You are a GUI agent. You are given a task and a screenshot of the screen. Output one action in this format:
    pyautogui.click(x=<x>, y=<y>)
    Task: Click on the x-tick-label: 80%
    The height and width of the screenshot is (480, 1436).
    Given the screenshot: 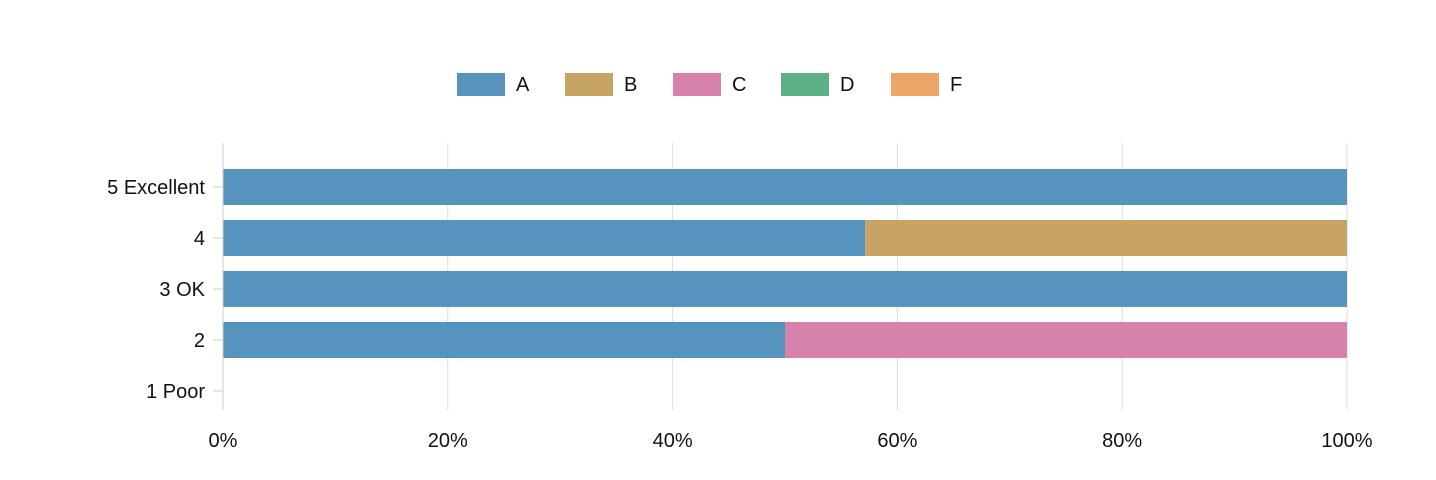 What is the action you would take?
    pyautogui.click(x=1122, y=441)
    